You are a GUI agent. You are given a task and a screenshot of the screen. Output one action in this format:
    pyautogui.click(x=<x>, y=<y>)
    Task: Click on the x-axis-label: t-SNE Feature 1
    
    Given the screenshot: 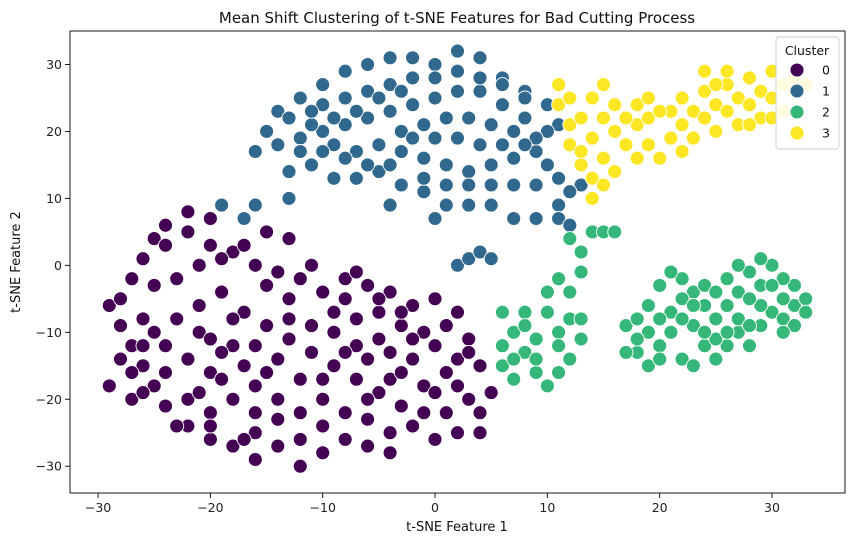 What is the action you would take?
    pyautogui.click(x=457, y=527)
    